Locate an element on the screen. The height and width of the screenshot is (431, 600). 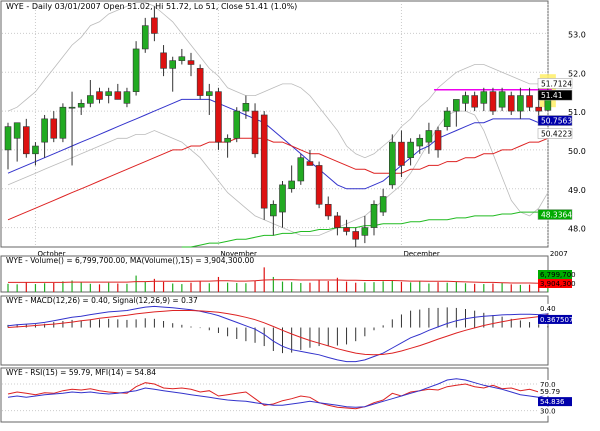
x-axis-label: December is located at coordinates (421, 254).